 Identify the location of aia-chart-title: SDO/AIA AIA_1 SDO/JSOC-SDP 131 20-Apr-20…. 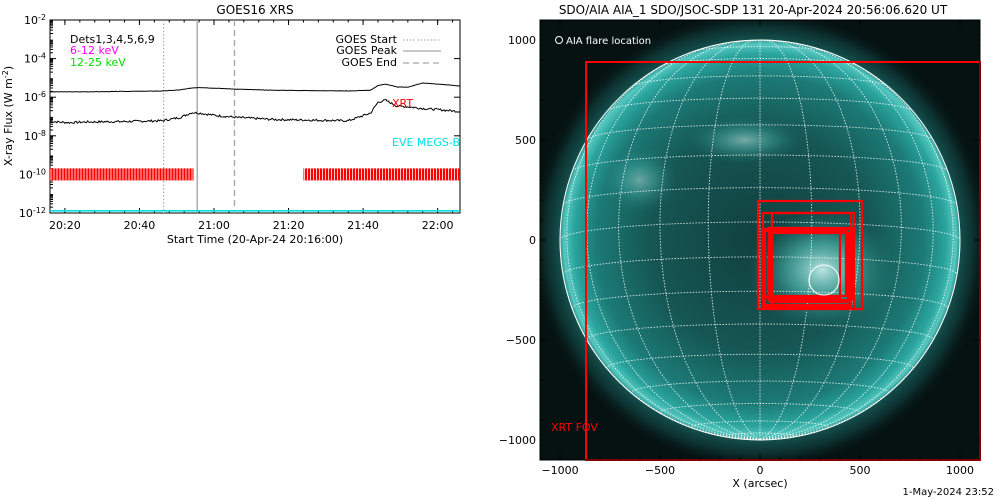
(753, 10).